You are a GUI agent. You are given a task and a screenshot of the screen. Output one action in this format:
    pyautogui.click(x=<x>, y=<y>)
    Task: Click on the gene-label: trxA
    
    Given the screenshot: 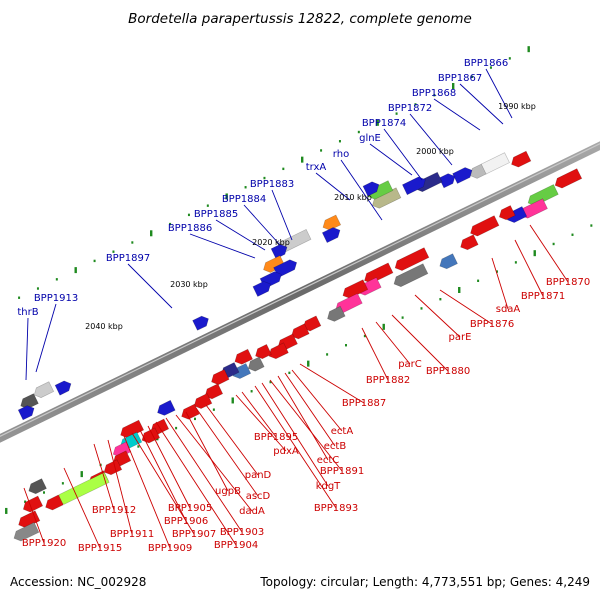 What is the action you would take?
    pyautogui.click(x=316, y=167)
    